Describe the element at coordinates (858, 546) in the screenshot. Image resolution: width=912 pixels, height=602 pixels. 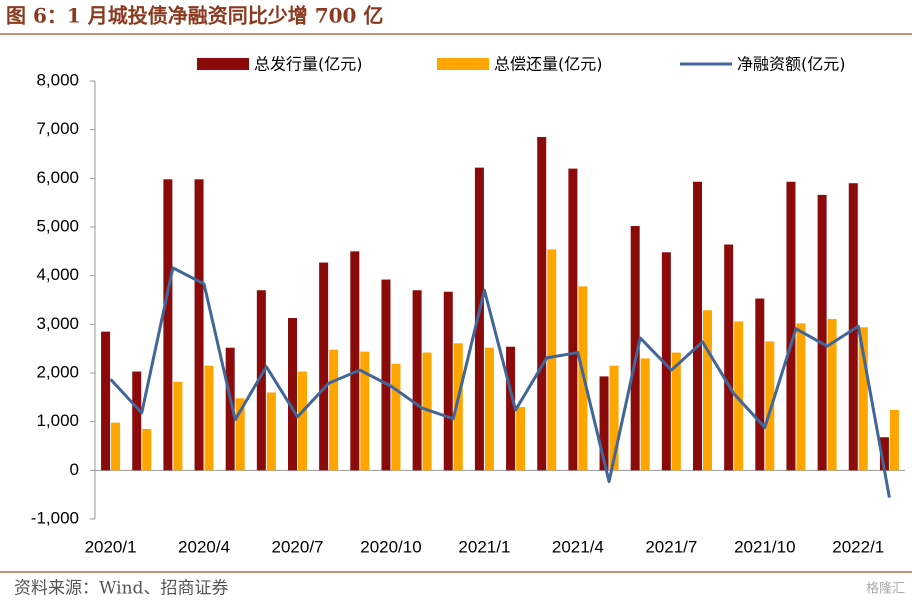
I see `x-tick-label: 2022/1` at that location.